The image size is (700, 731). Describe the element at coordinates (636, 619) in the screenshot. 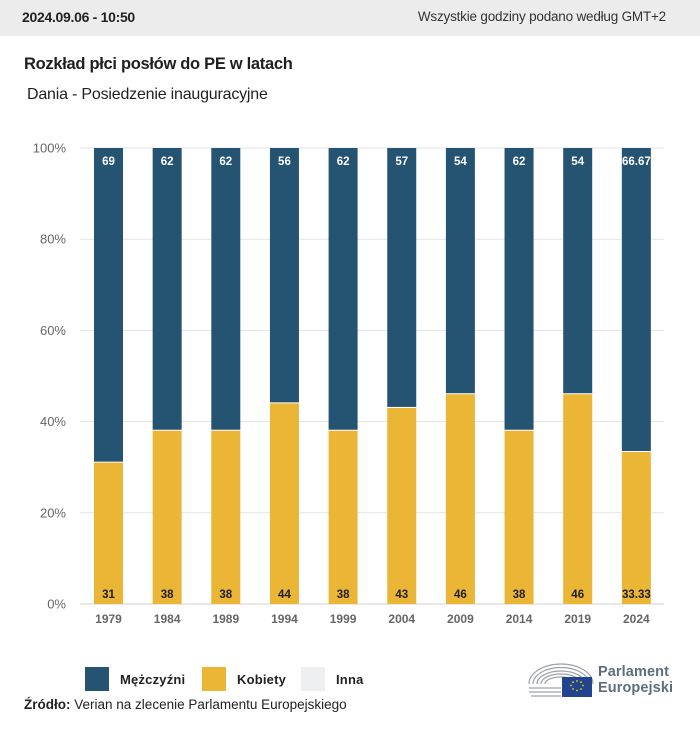

I see `x-tick-label: 2024` at that location.